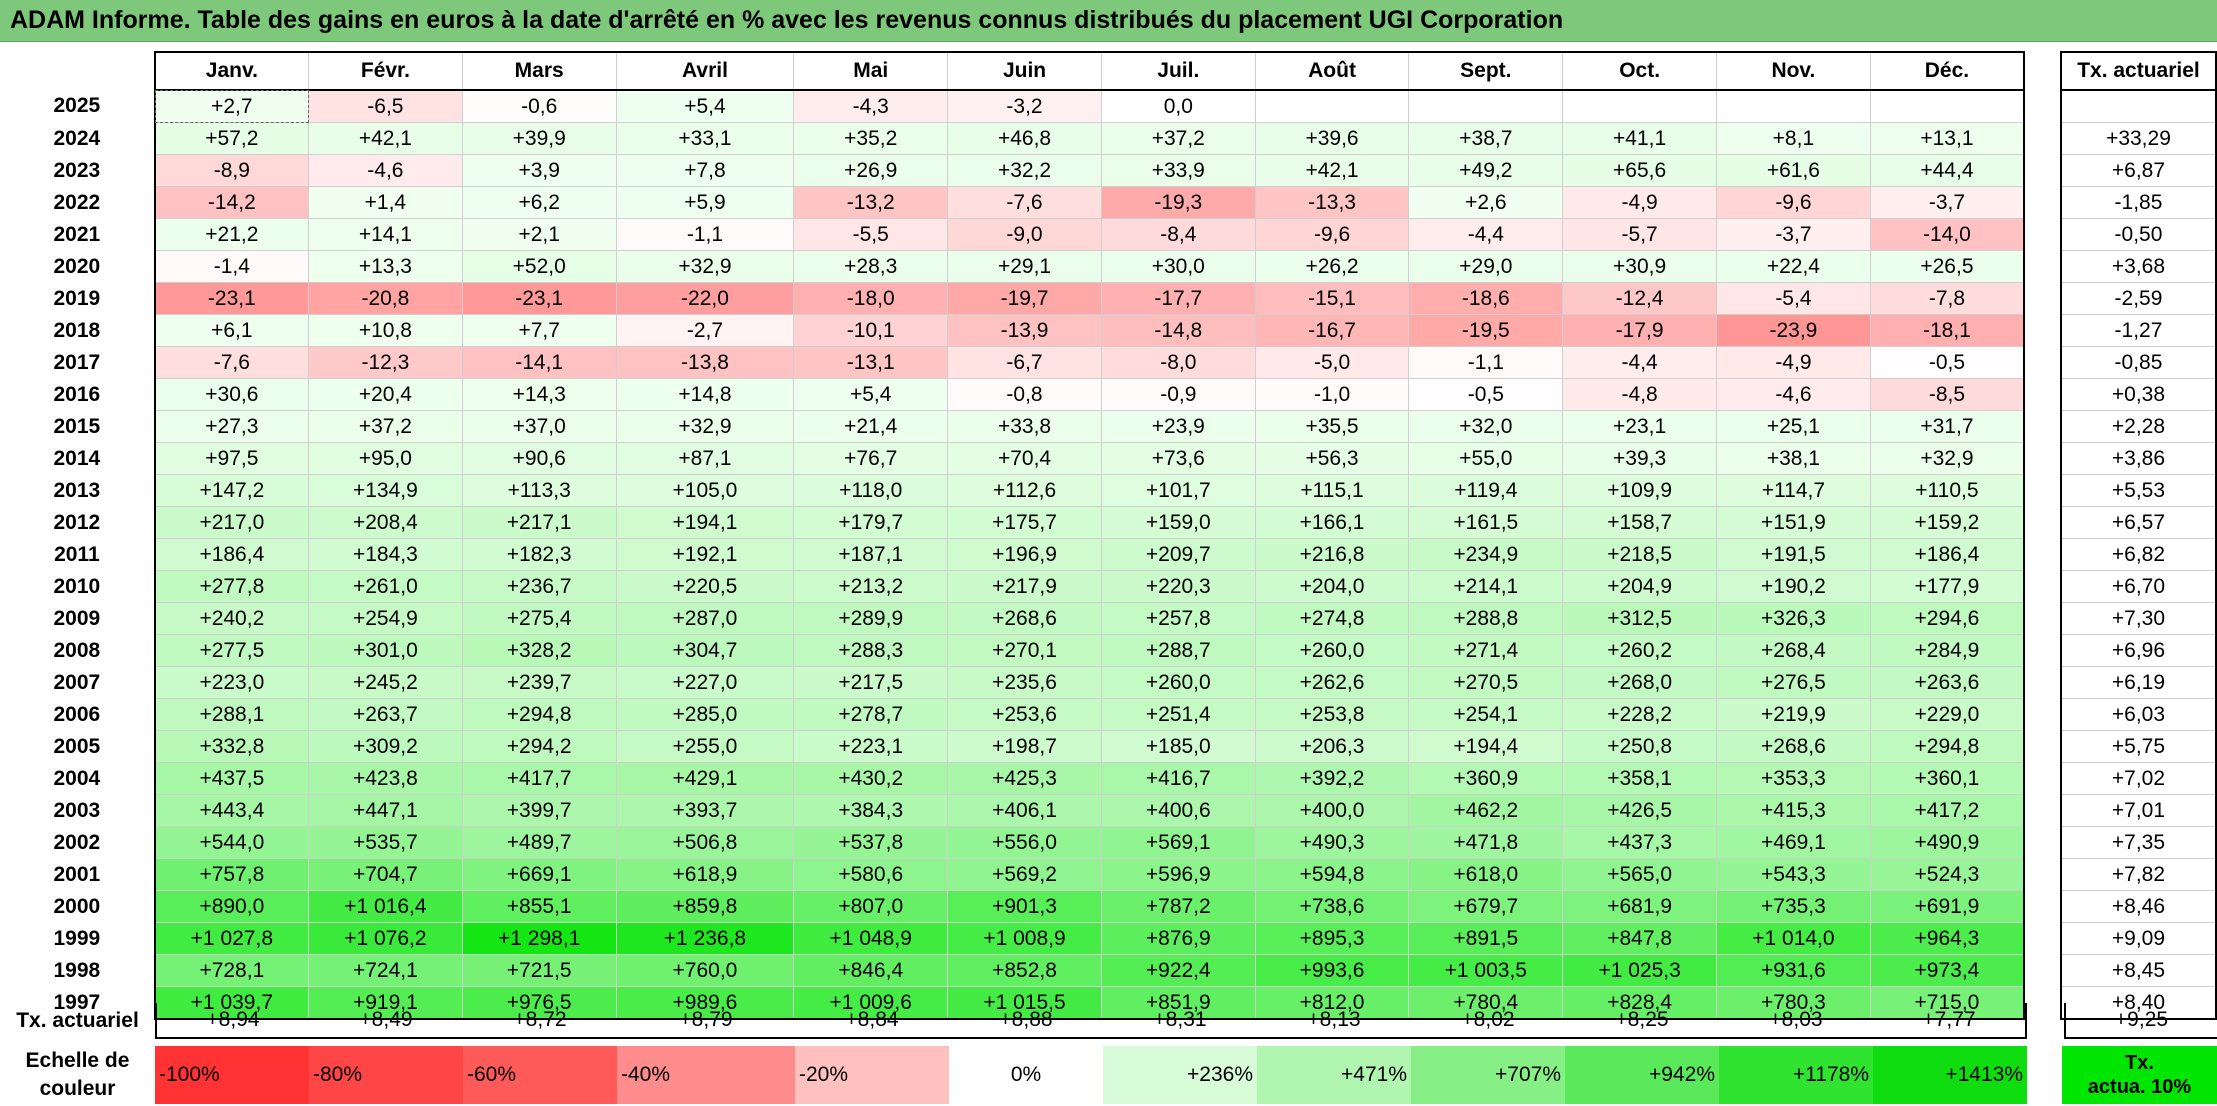 The image size is (2217, 1106). Describe the element at coordinates (231, 970) in the screenshot. I see `heatmap-cell: +728,1` at that location.